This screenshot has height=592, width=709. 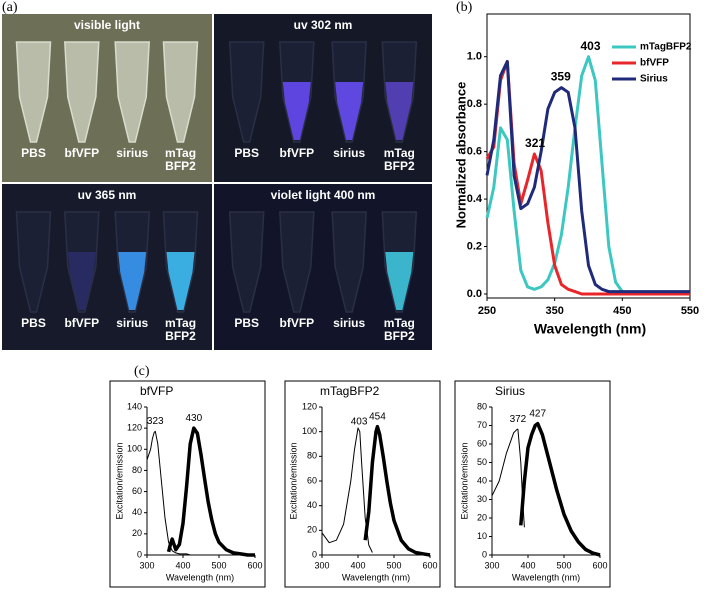 I want to click on photo-title: uv 302 nm, so click(x=323, y=25).